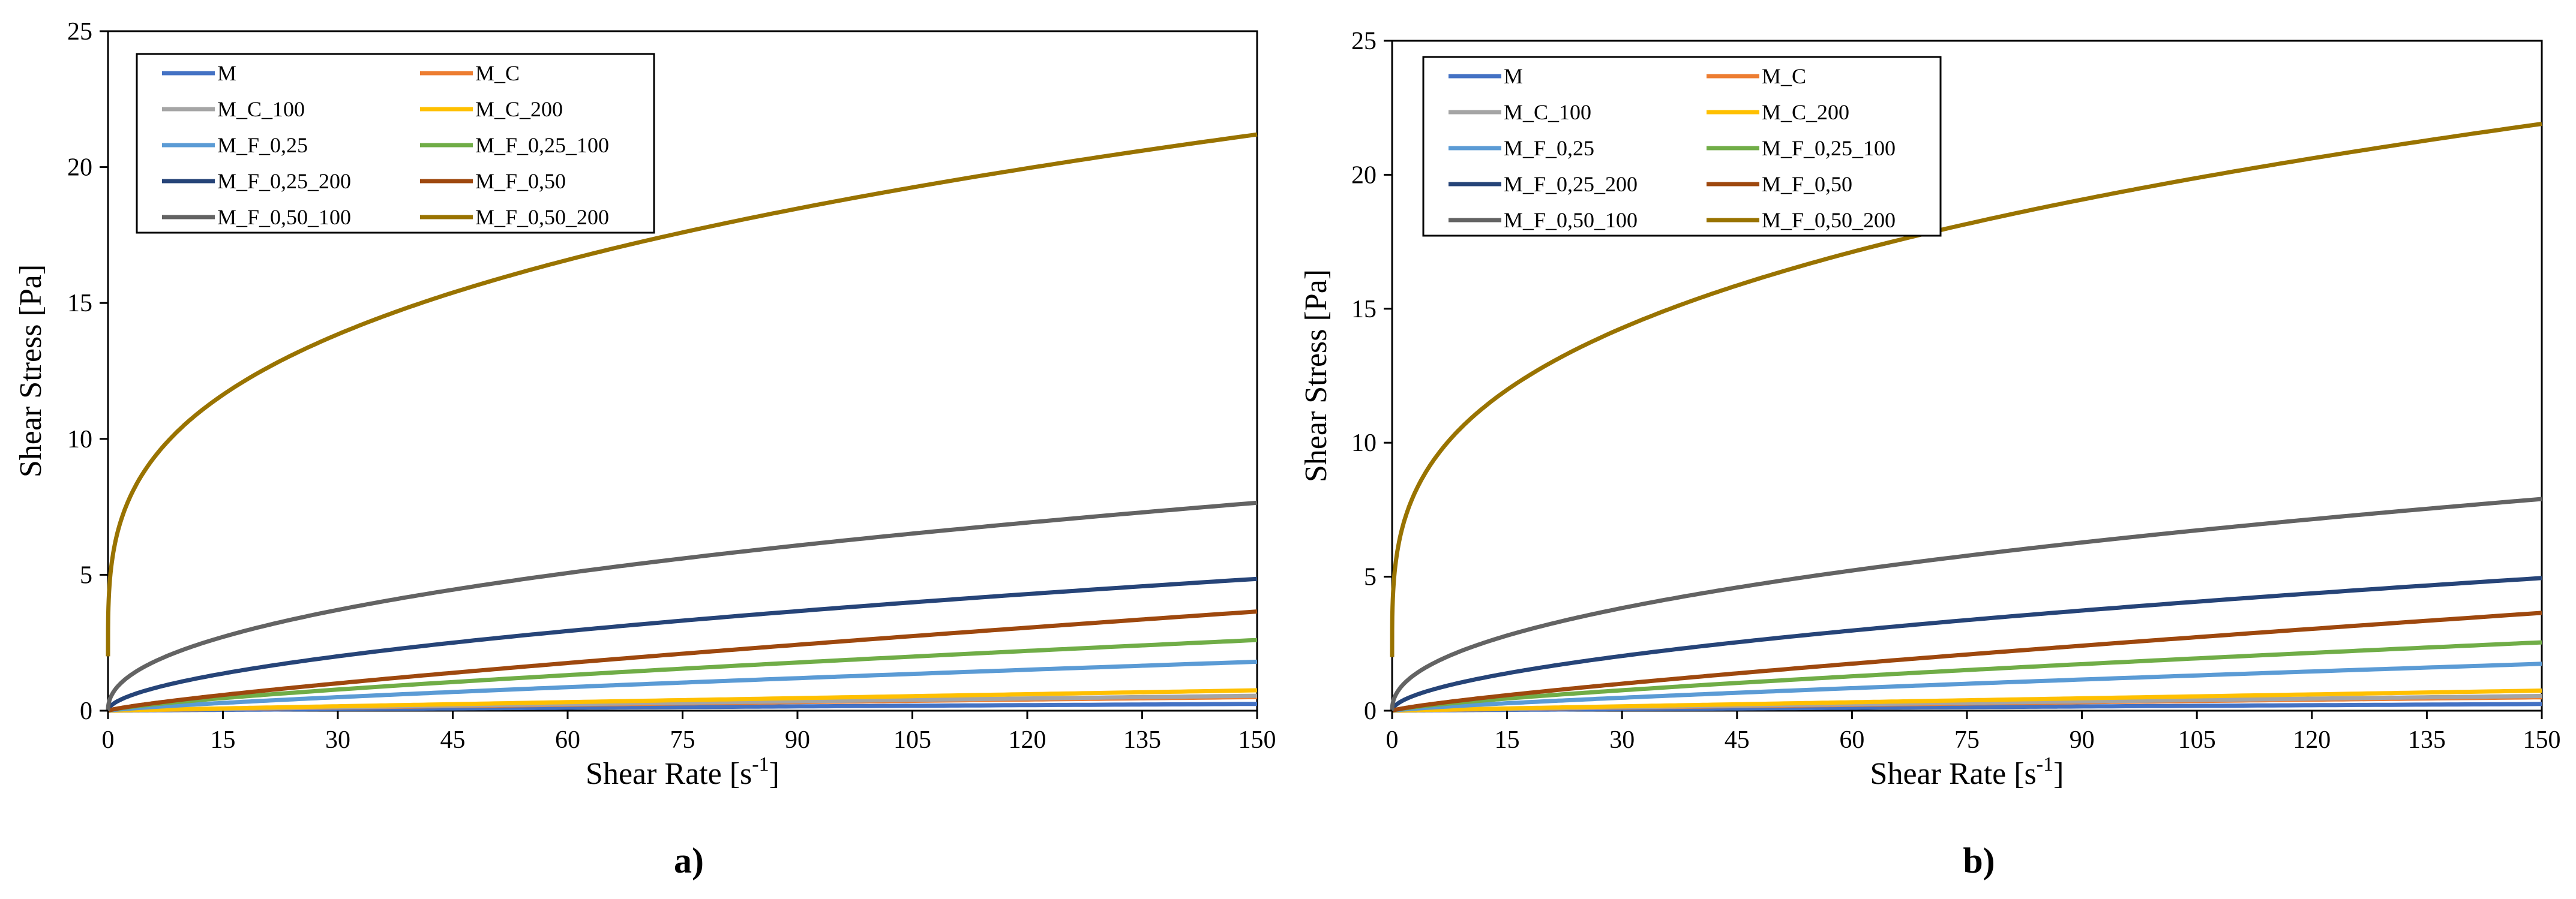  I want to click on x-tick-label: 135, so click(1142, 740).